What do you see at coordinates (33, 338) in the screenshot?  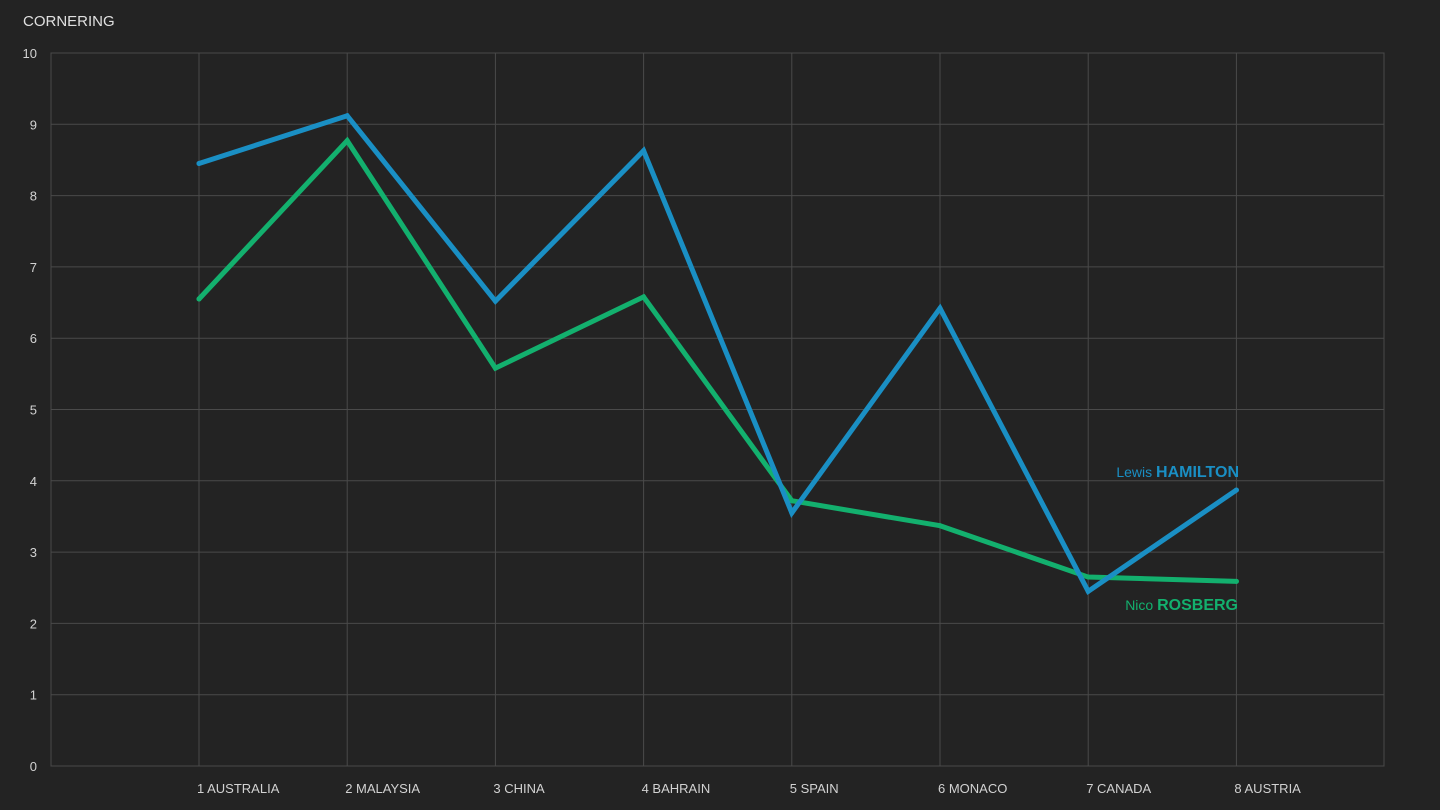 I see `y-tick-label: 6` at bounding box center [33, 338].